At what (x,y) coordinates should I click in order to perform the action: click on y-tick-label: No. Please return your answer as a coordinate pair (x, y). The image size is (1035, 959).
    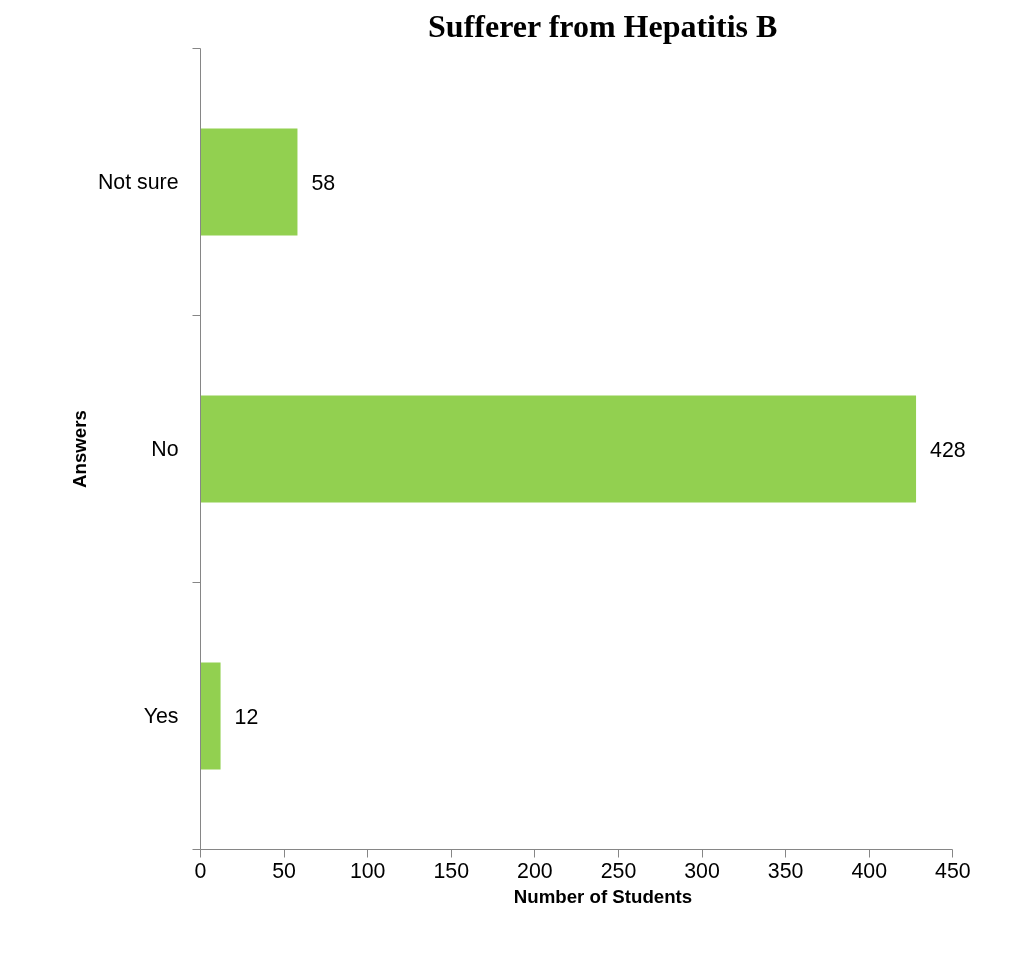
    Looking at the image, I should click on (165, 449).